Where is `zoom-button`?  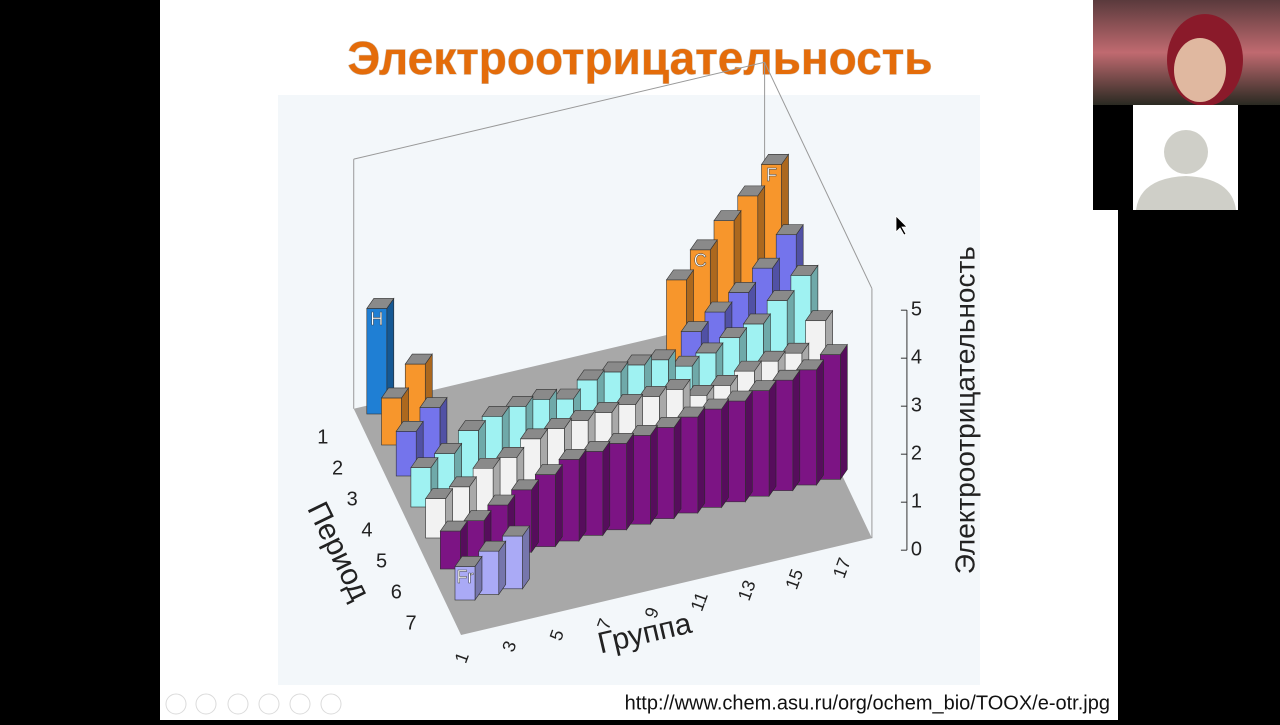 zoom-button is located at coordinates (300, 704).